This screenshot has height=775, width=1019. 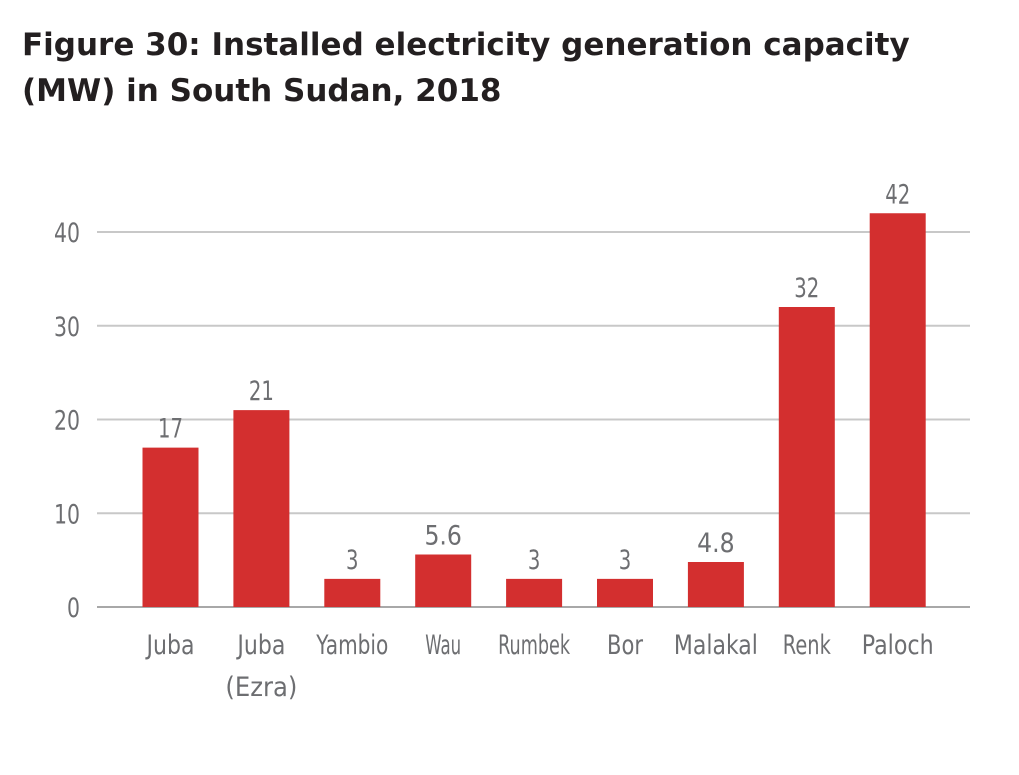 What do you see at coordinates (534, 645) in the screenshot?
I see `x-tick-label: Rumbek` at bounding box center [534, 645].